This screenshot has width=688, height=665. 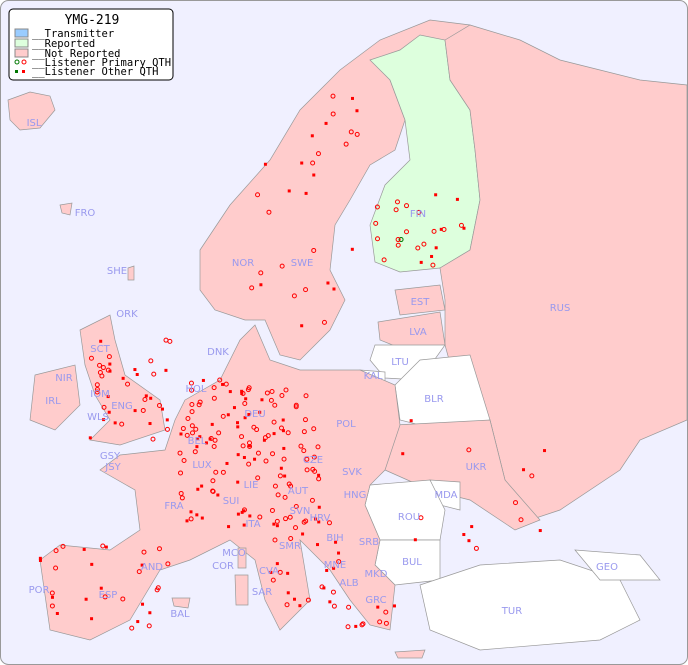 What do you see at coordinates (98, 417) in the screenshot?
I see `country-label-wls: WLS` at bounding box center [98, 417].